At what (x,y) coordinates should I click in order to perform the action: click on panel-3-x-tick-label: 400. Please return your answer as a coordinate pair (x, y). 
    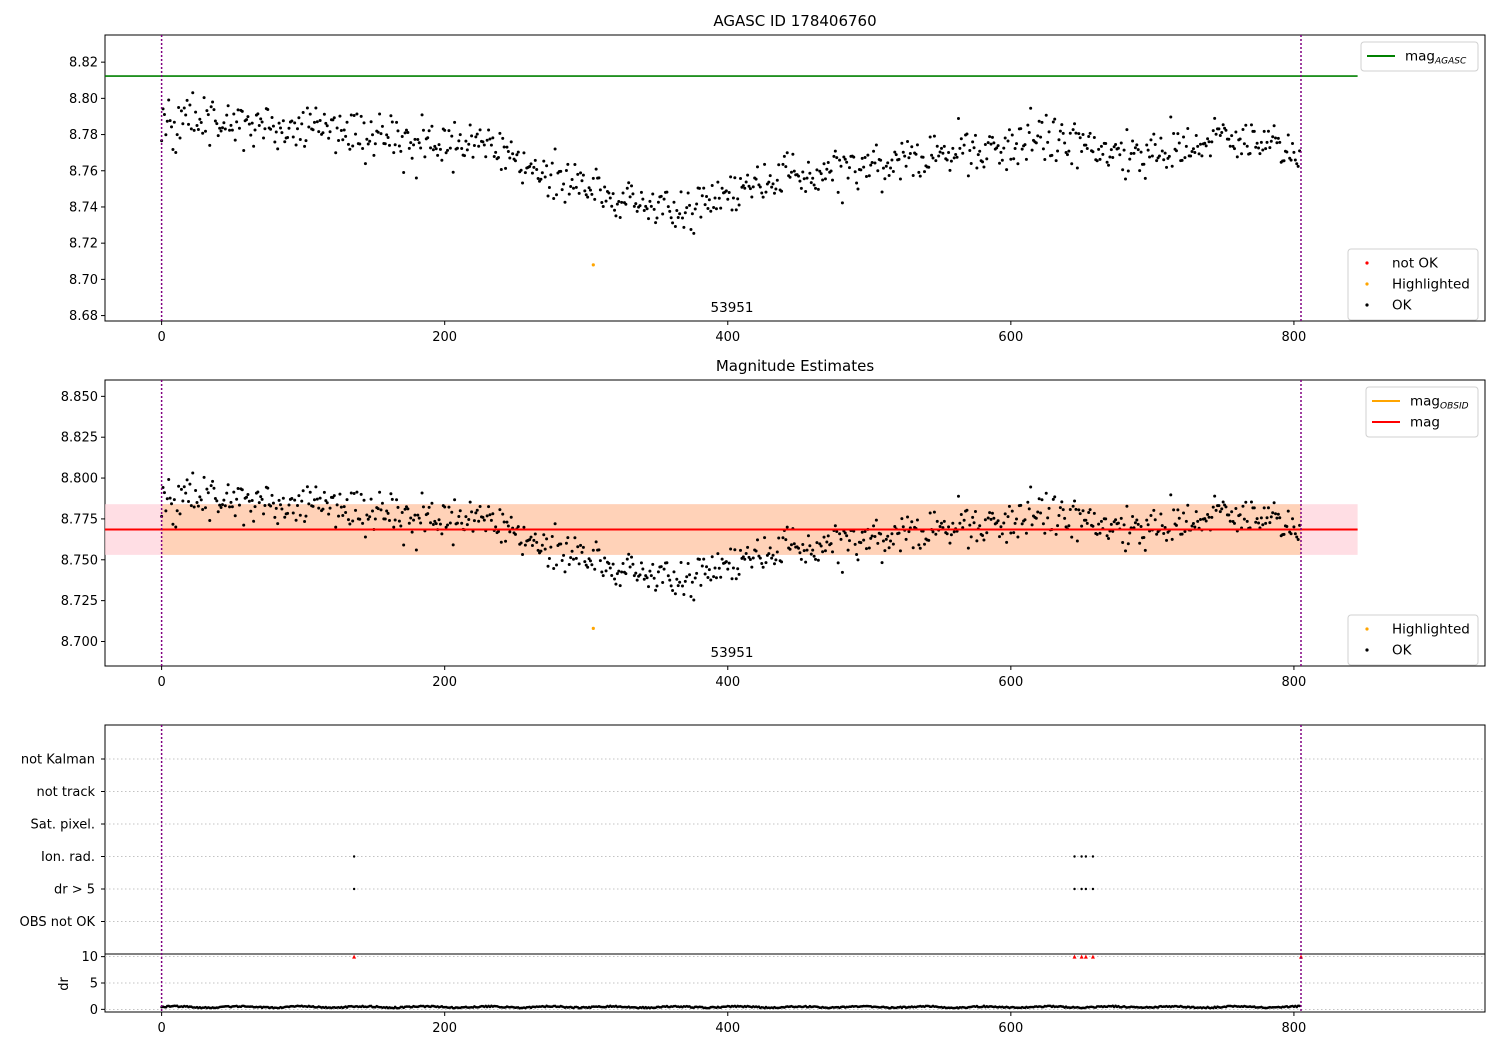
    Looking at the image, I should click on (727, 1028).